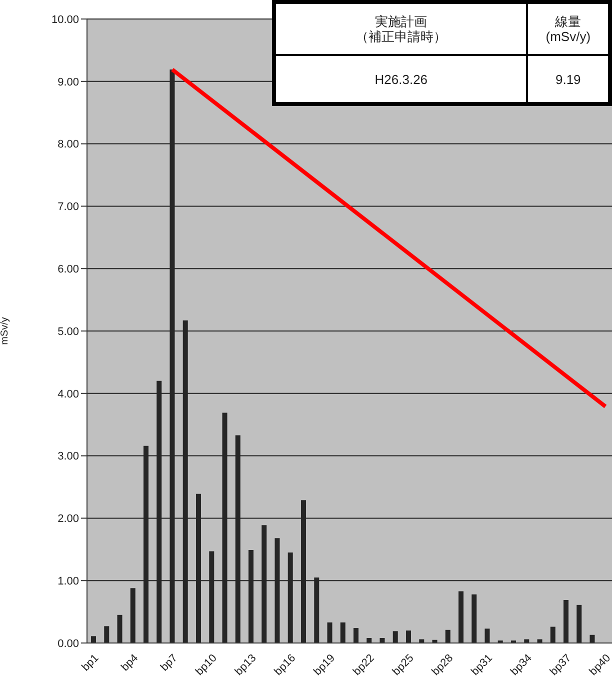 This screenshot has height=682, width=612. What do you see at coordinates (68, 644) in the screenshot?
I see `y-tick-label: 0.00` at bounding box center [68, 644].